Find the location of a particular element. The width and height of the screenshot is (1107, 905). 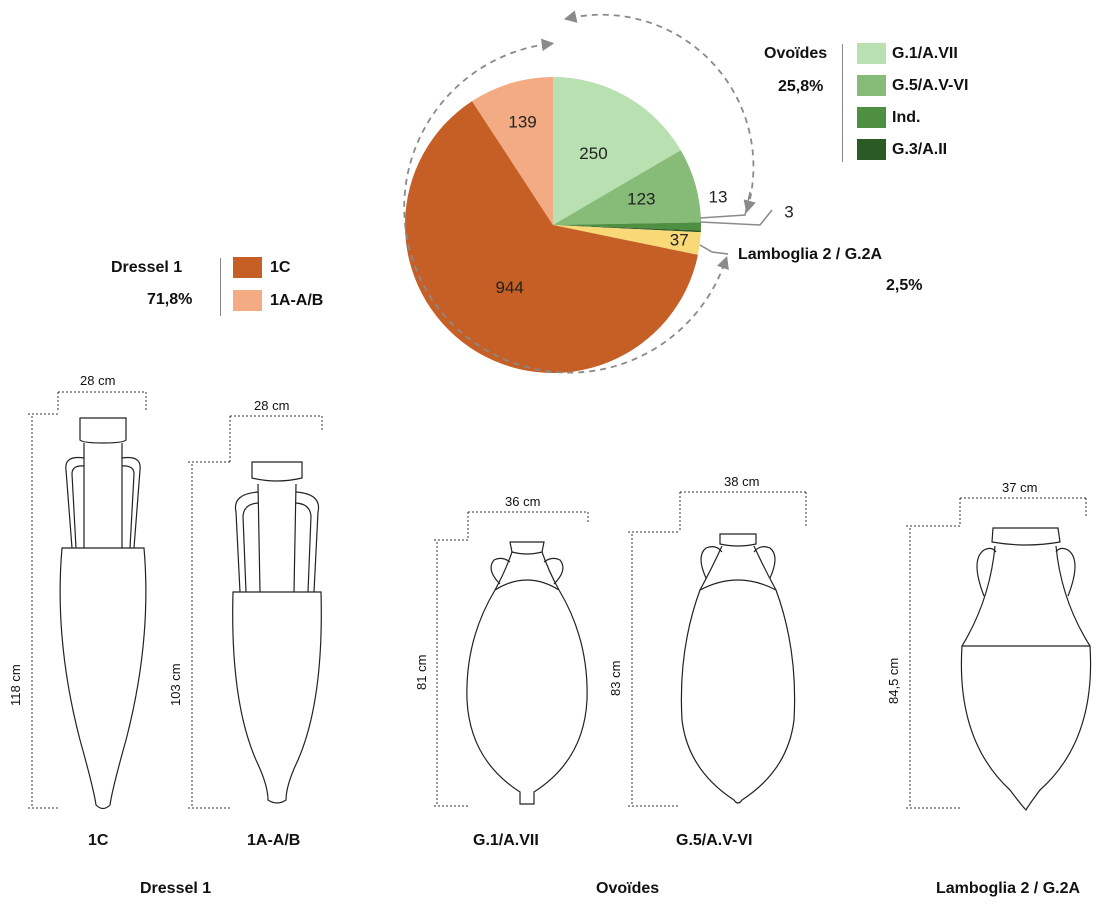

amphora-1c is located at coordinates (103, 613).